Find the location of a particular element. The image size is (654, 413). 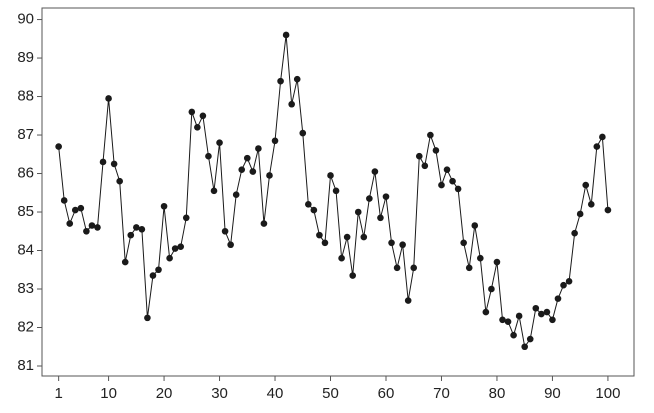

x-tick-label: 70 is located at coordinates (441, 393).